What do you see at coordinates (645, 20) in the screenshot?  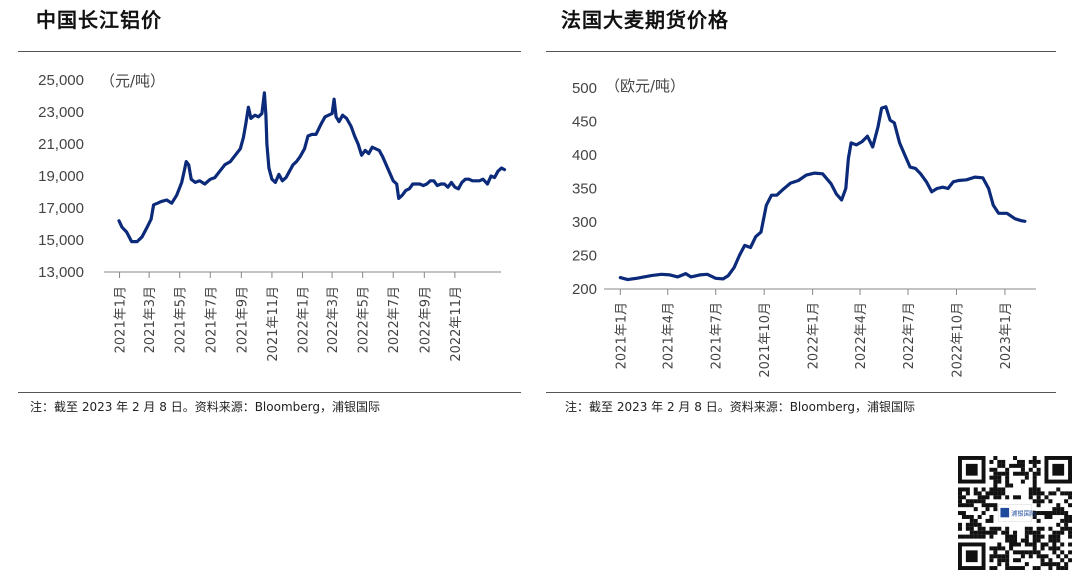 I see `chart-title-barley: 法国大麦期货价格` at bounding box center [645, 20].